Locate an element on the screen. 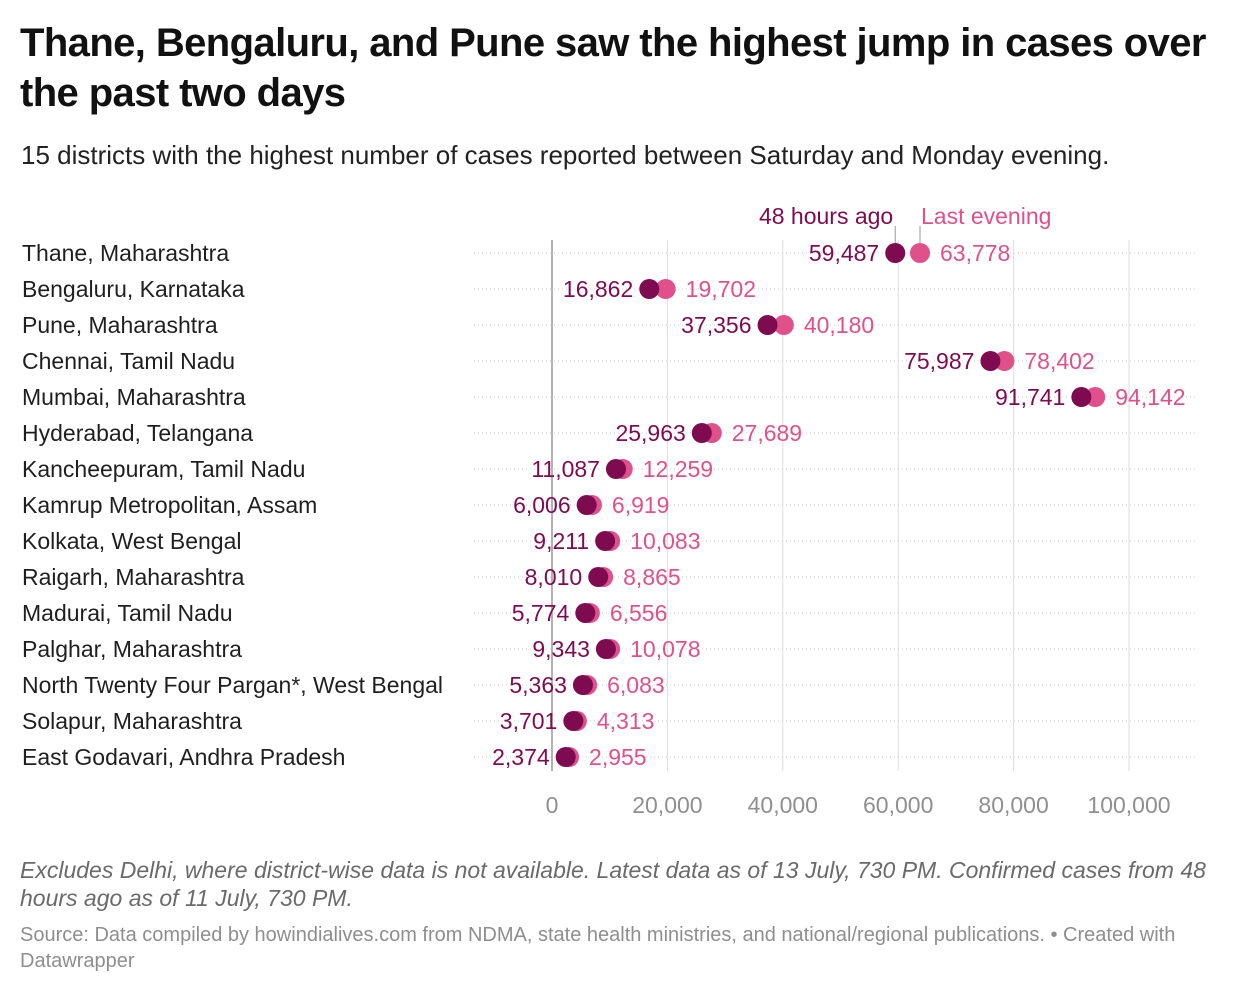 This screenshot has width=1240, height=992. row-label: Hyderabad, Telangana is located at coordinates (137, 433).